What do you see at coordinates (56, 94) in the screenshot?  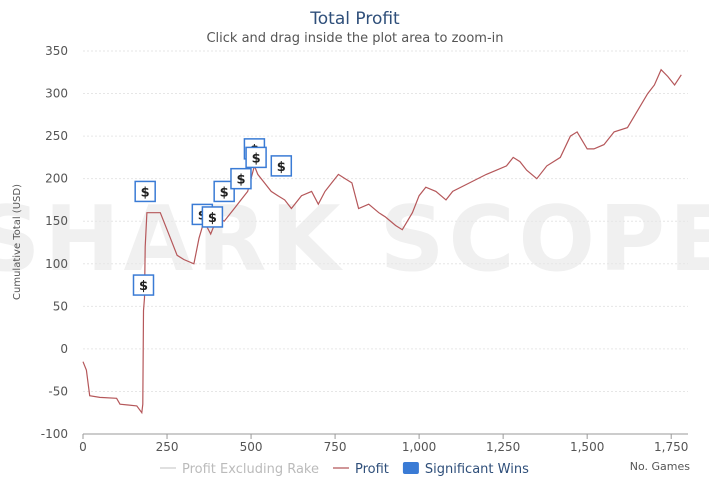 I see `y-tick-label: 300` at bounding box center [56, 94].